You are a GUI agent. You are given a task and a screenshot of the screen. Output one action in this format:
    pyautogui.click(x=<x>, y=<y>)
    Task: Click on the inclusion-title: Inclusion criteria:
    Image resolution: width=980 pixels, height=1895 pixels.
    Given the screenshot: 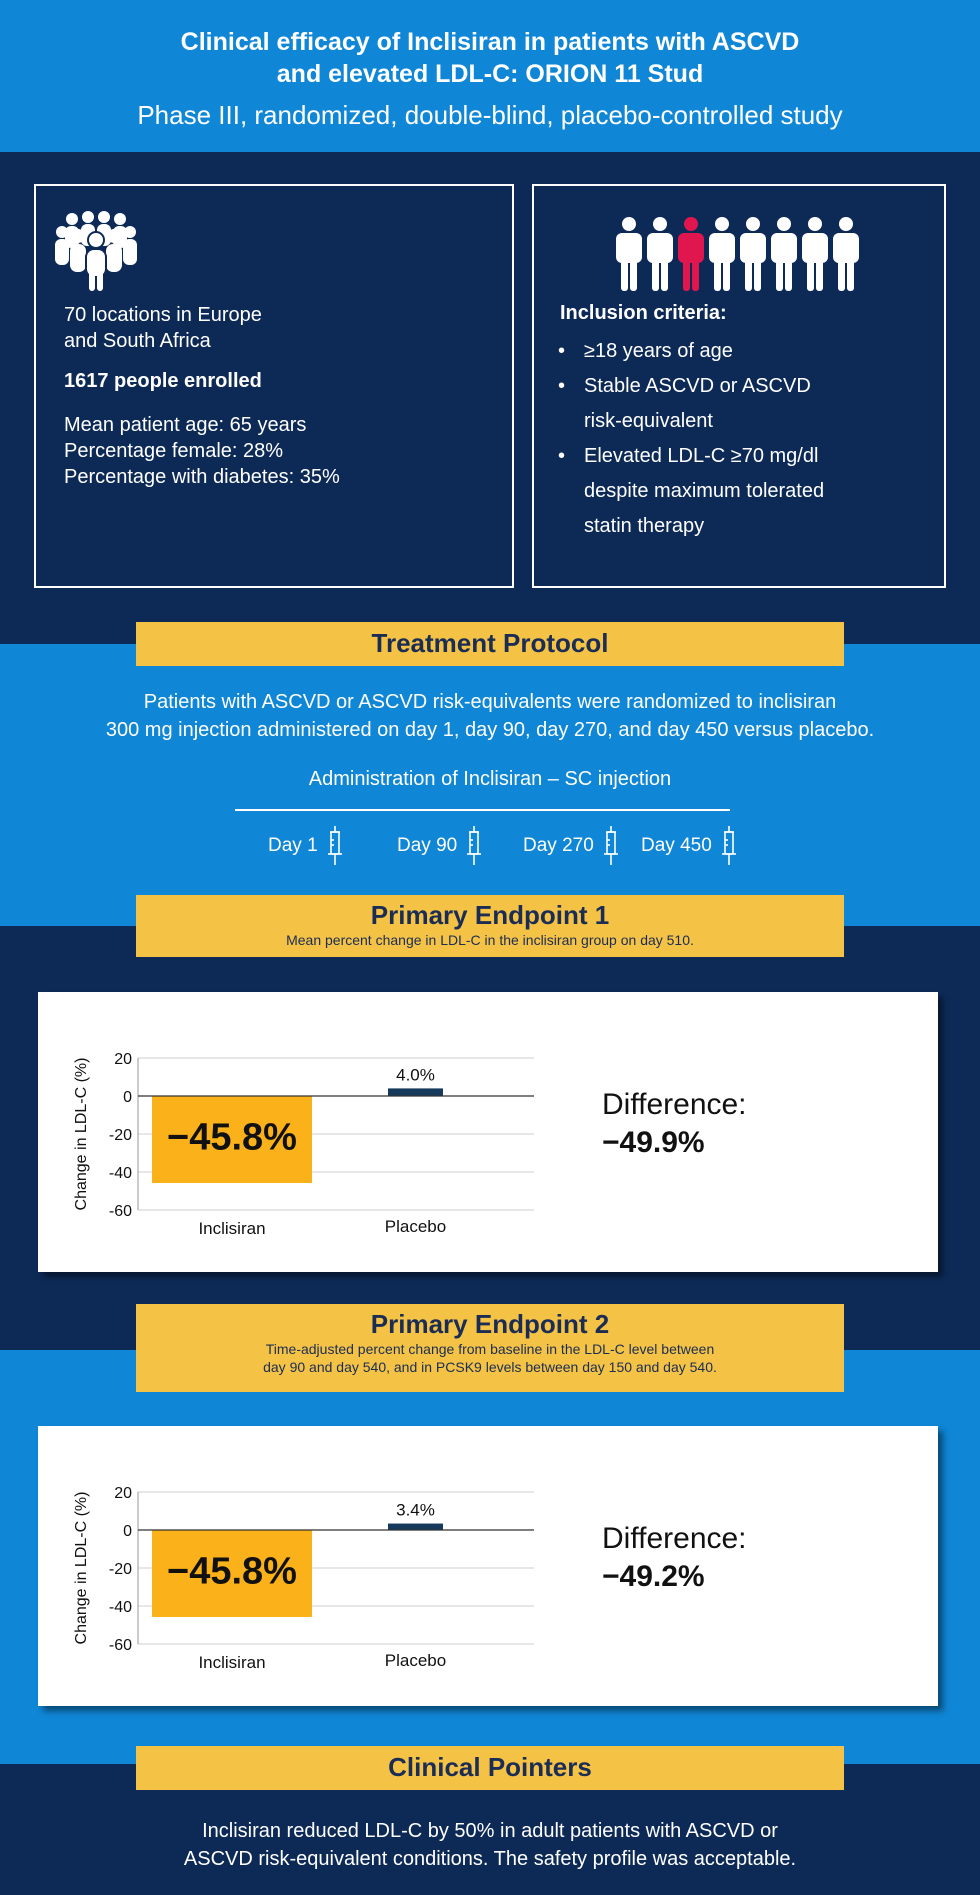 What is the action you would take?
    pyautogui.click(x=643, y=313)
    